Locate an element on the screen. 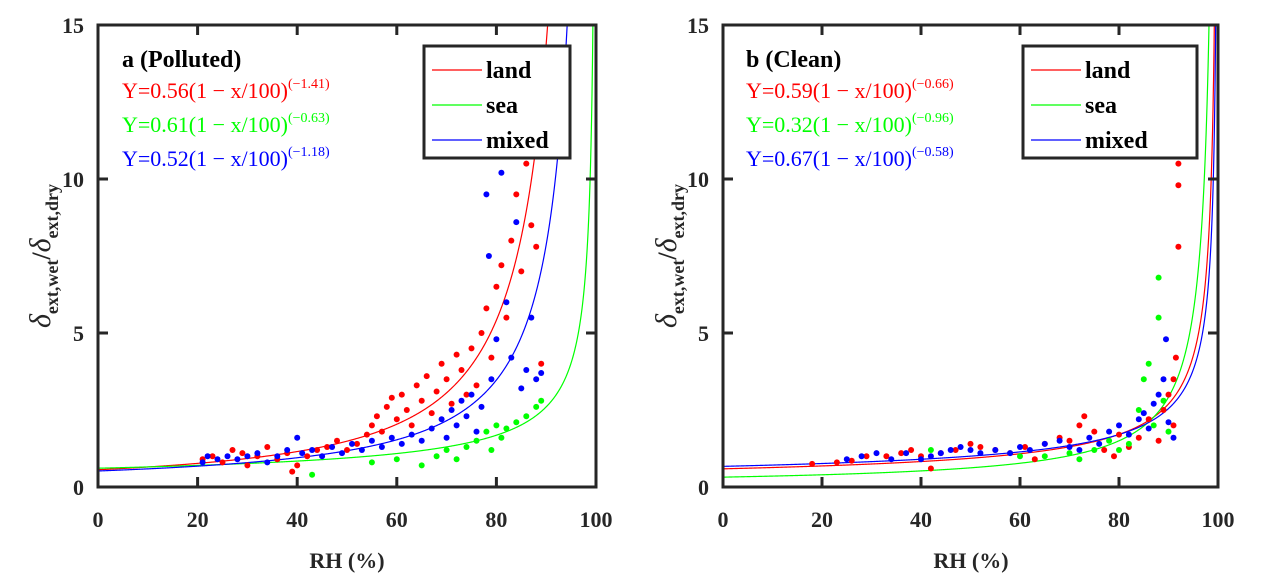  x-tick-label: 100 is located at coordinates (596, 519).